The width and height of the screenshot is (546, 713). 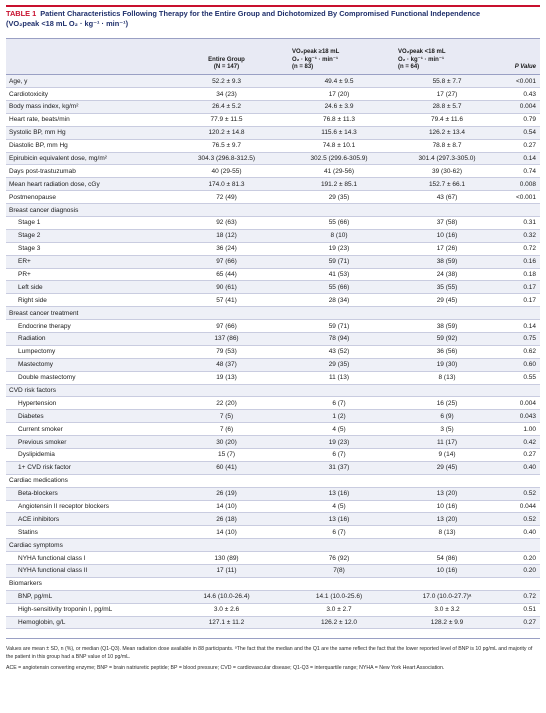 I want to click on cell-vo2-high: 14.1 (10.0-25.6), so click(x=339, y=597).